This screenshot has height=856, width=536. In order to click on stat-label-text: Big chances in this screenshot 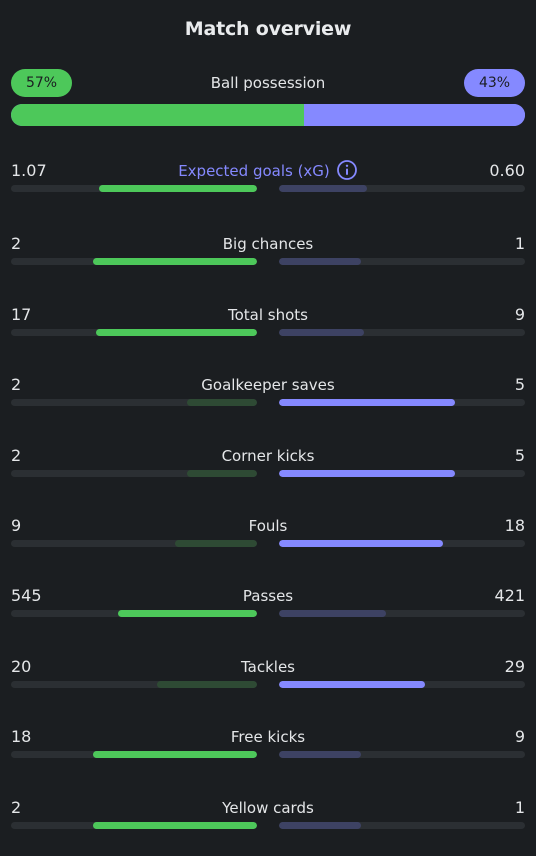, I will do `click(268, 244)`.